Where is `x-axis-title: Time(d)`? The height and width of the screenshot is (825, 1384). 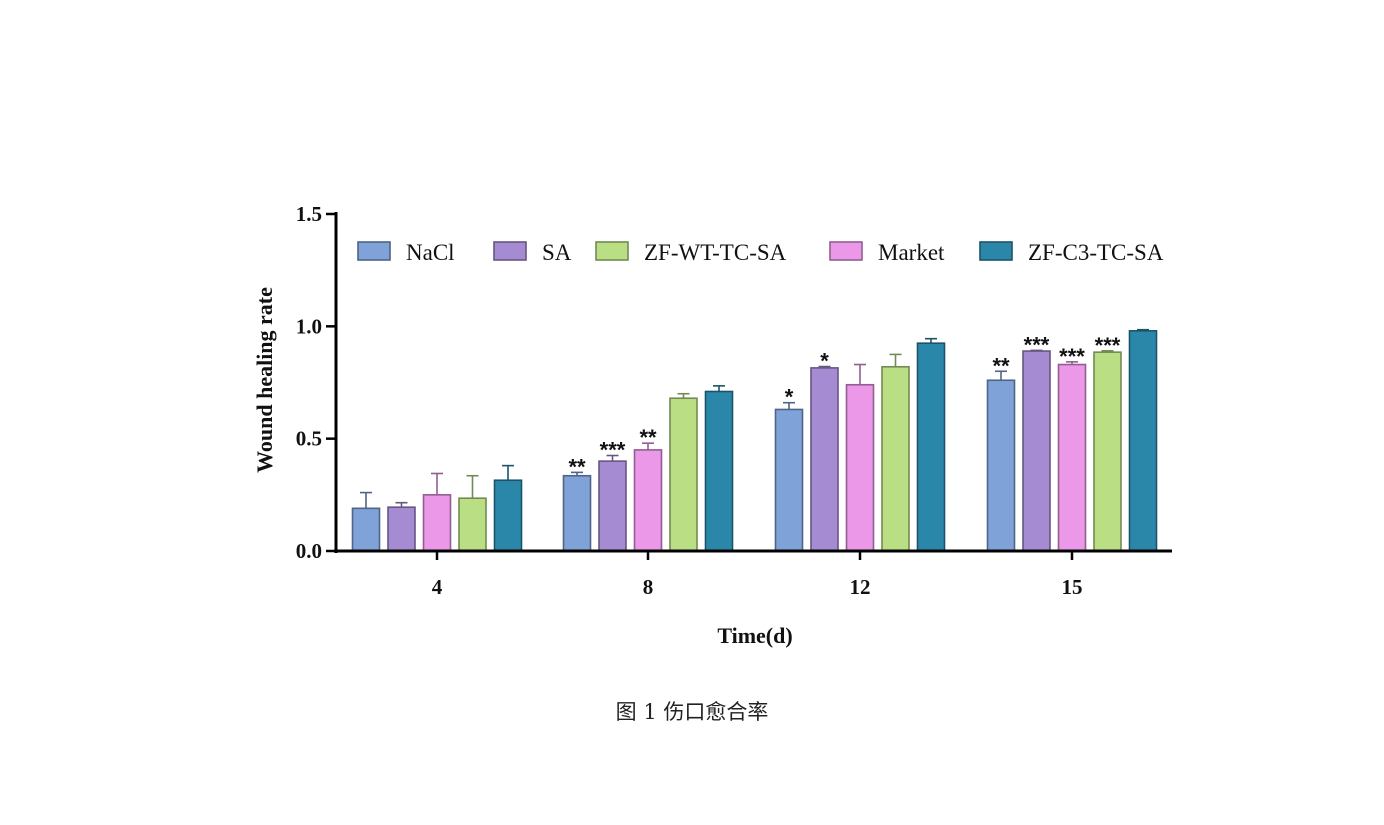
x-axis-title: Time(d) is located at coordinates (754, 635).